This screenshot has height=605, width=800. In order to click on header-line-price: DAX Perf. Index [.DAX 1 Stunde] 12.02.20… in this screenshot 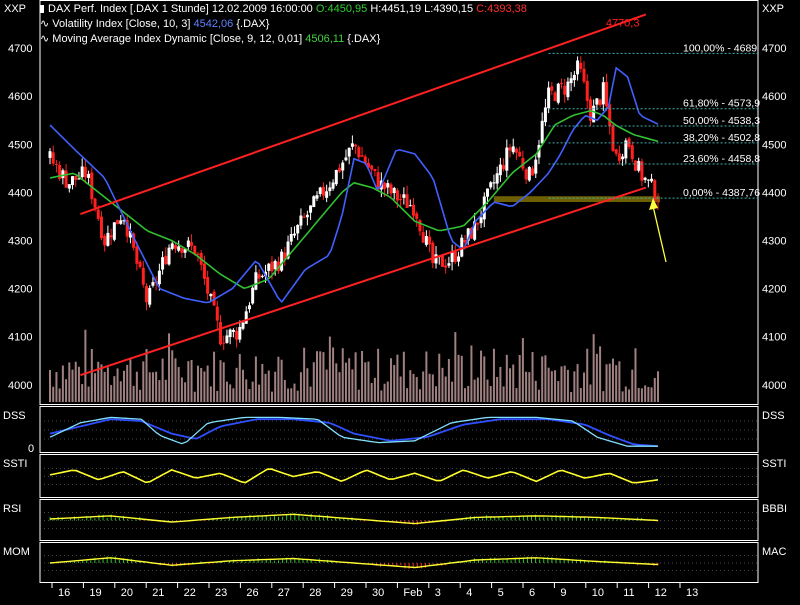, I will do `click(283, 9)`.